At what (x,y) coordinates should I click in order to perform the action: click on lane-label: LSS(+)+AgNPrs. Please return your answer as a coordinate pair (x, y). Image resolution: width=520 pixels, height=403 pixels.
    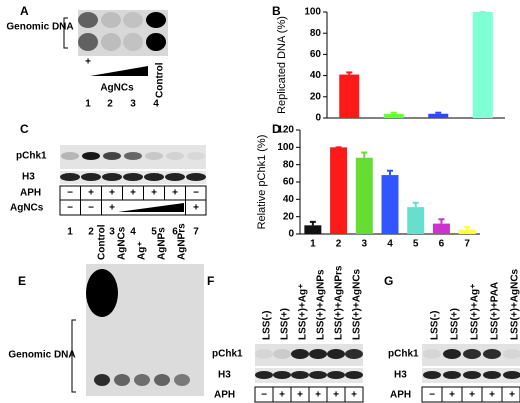
    Looking at the image, I should click on (339, 302).